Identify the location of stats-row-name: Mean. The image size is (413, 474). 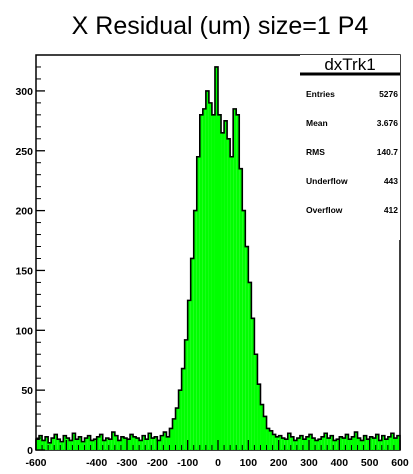
(317, 123).